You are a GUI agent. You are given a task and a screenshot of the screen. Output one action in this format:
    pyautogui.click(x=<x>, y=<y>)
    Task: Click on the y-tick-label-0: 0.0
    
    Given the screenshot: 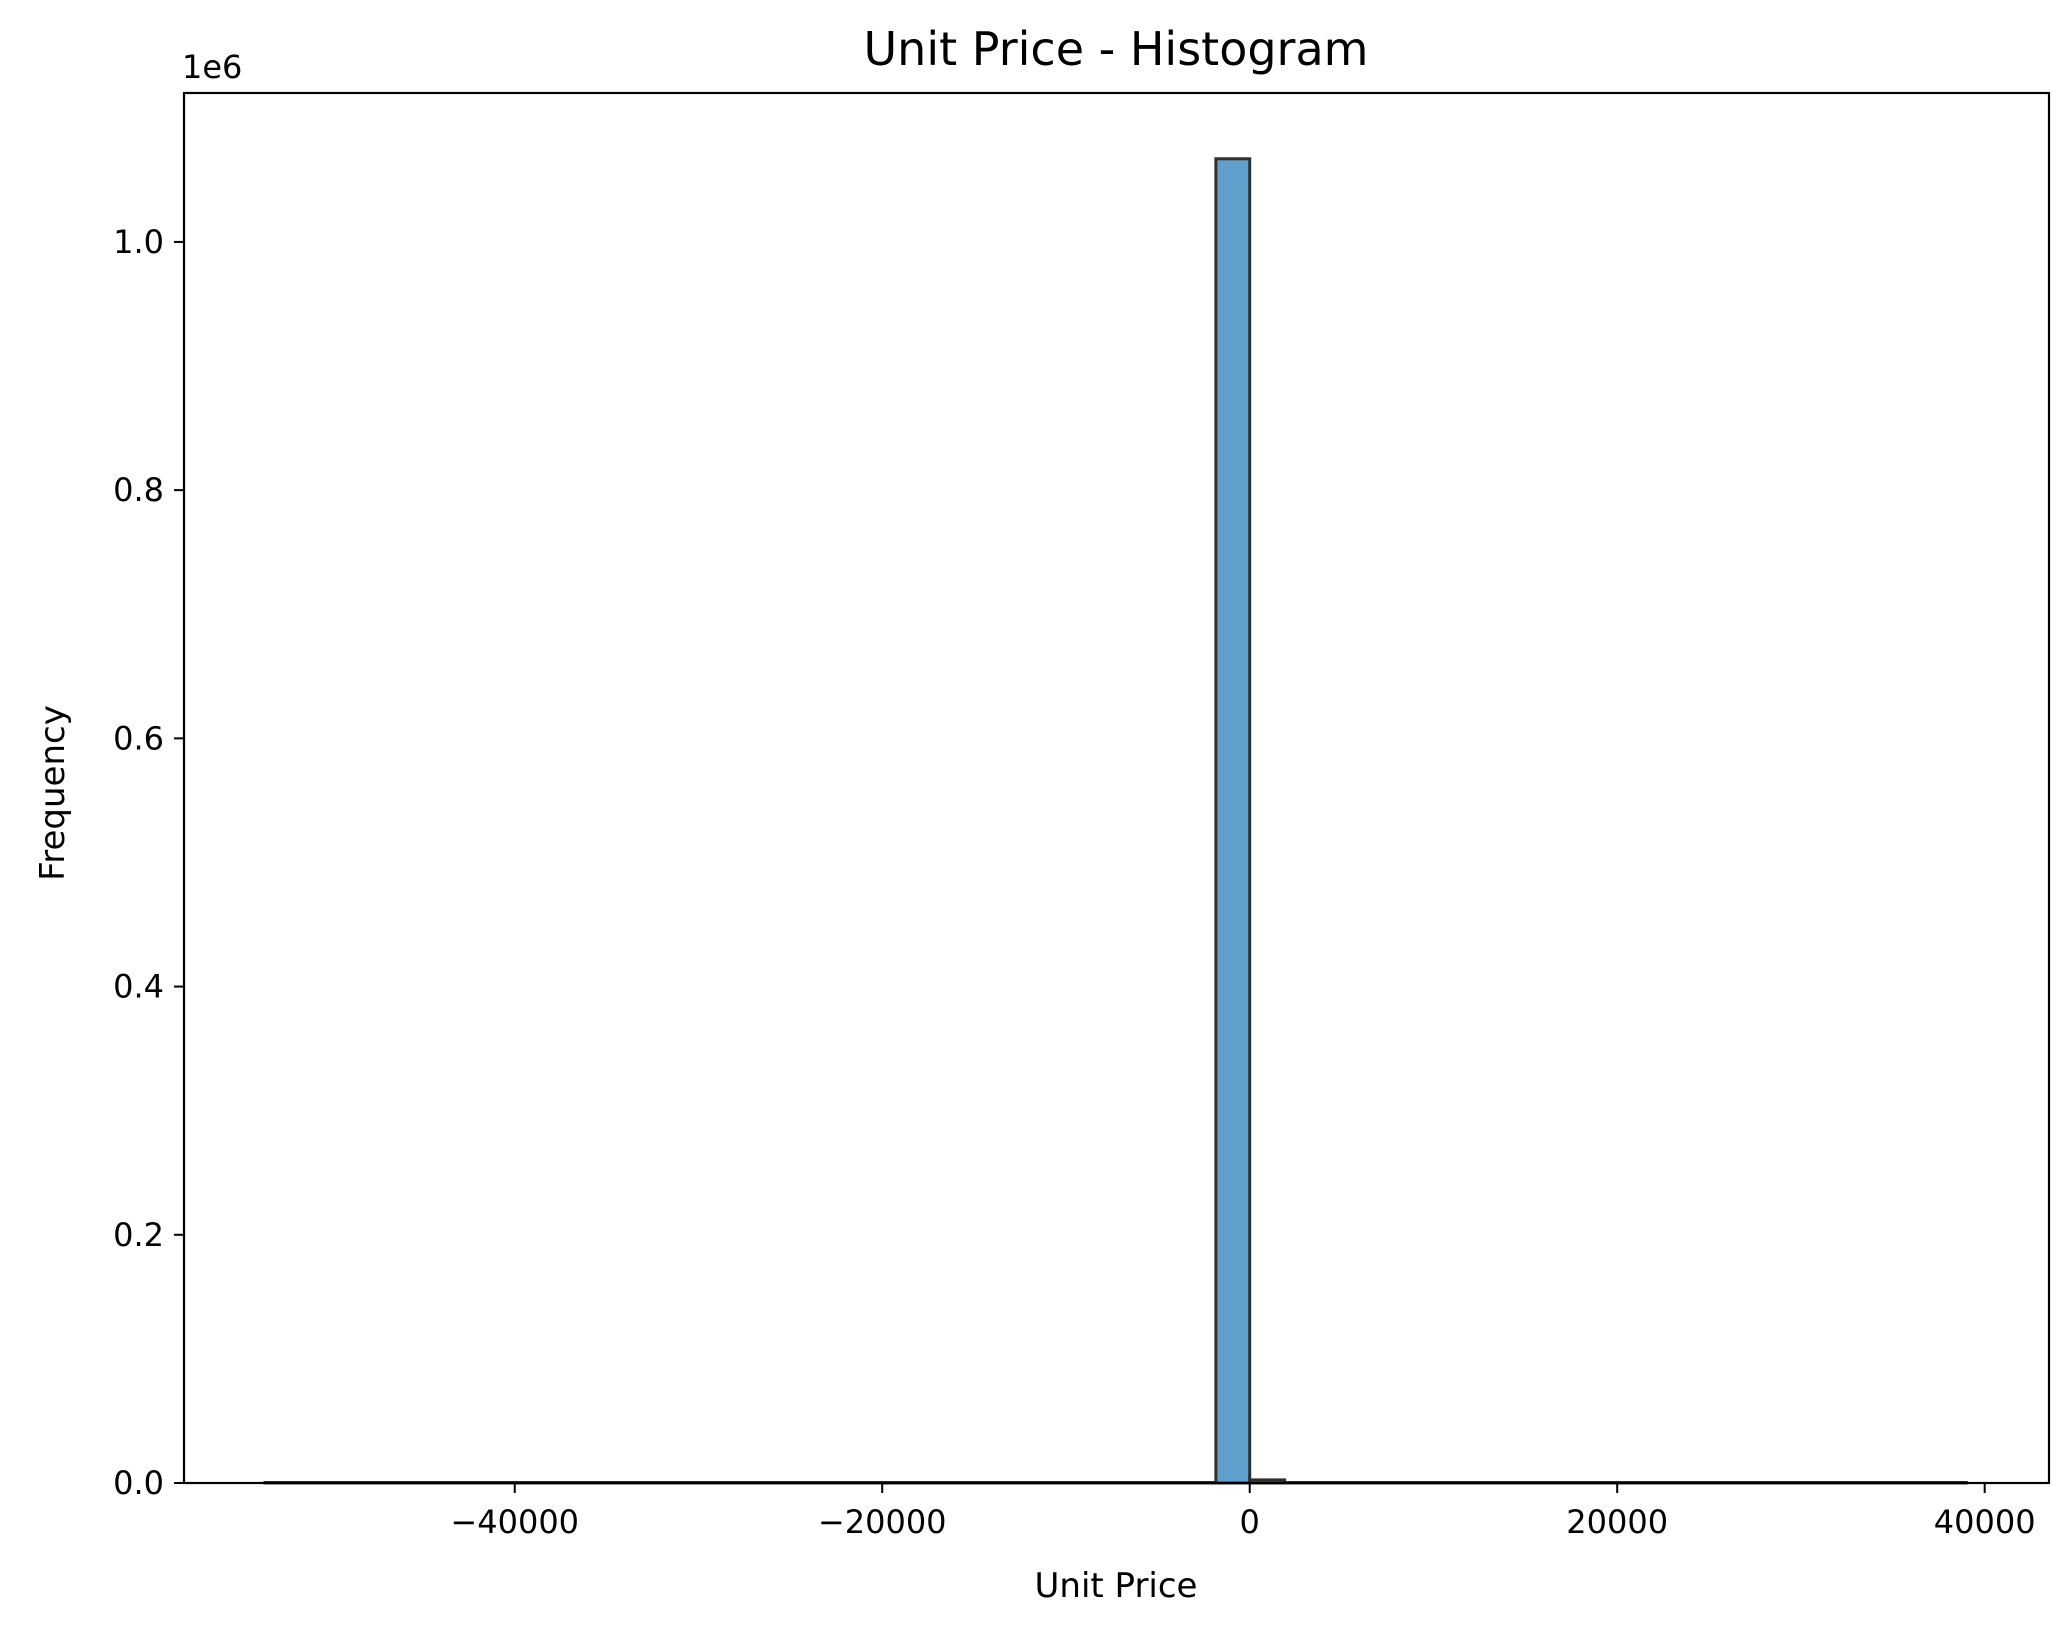 What is the action you would take?
    pyautogui.click(x=138, y=1483)
    